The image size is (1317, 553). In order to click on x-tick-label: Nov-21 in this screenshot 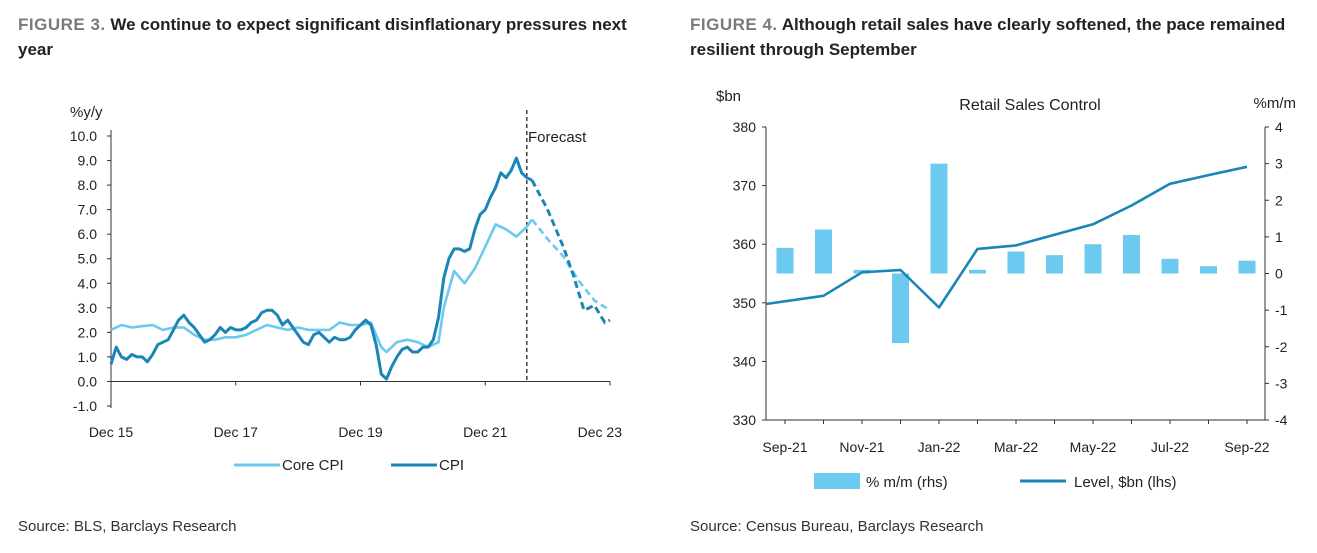, I will do `click(861, 447)`.